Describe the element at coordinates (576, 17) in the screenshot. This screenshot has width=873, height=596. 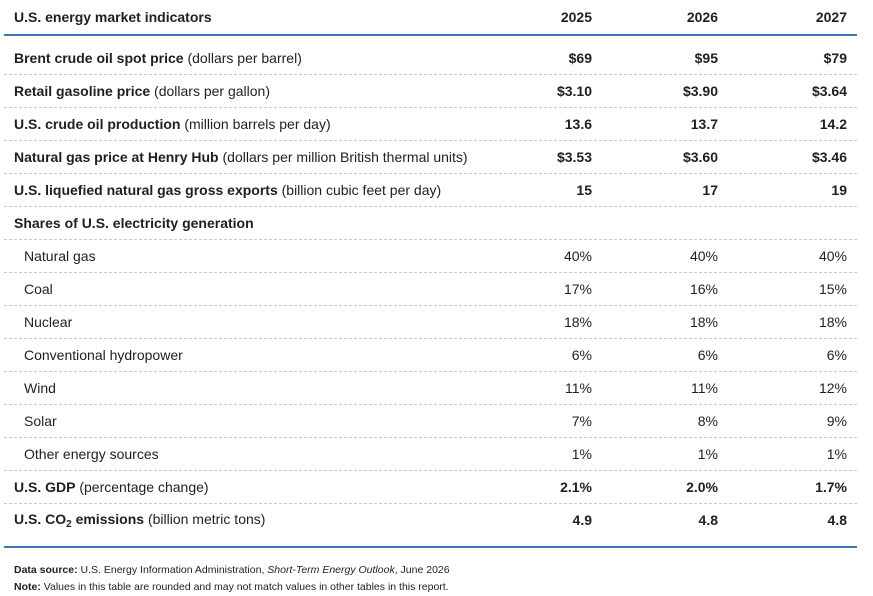
I see `year-header-2025: 2025` at that location.